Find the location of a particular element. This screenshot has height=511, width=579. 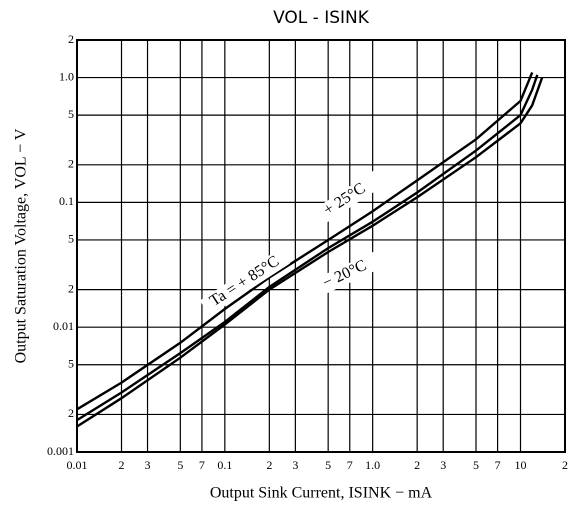

series-label: Ta = + 85°C is located at coordinates (244, 281).